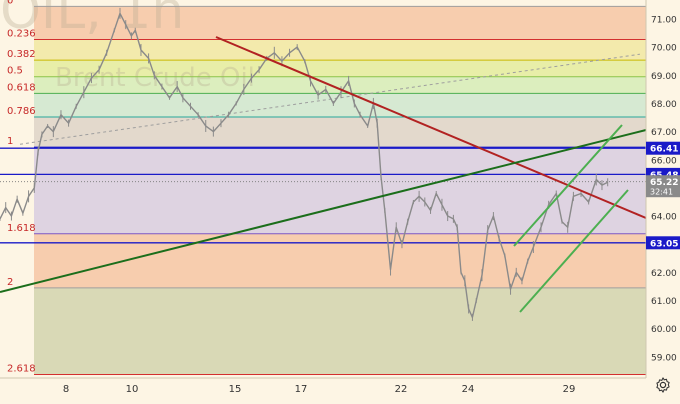  What do you see at coordinates (661, 192) in the screenshot?
I see `countdown-text: 32:41` at bounding box center [661, 192].